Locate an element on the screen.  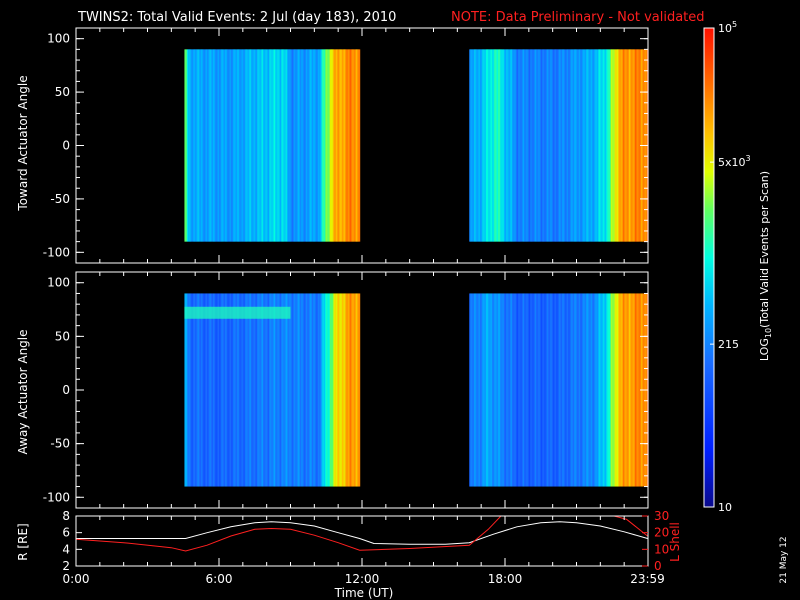
y-right-tick-label: 10 is located at coordinates (661, 549).